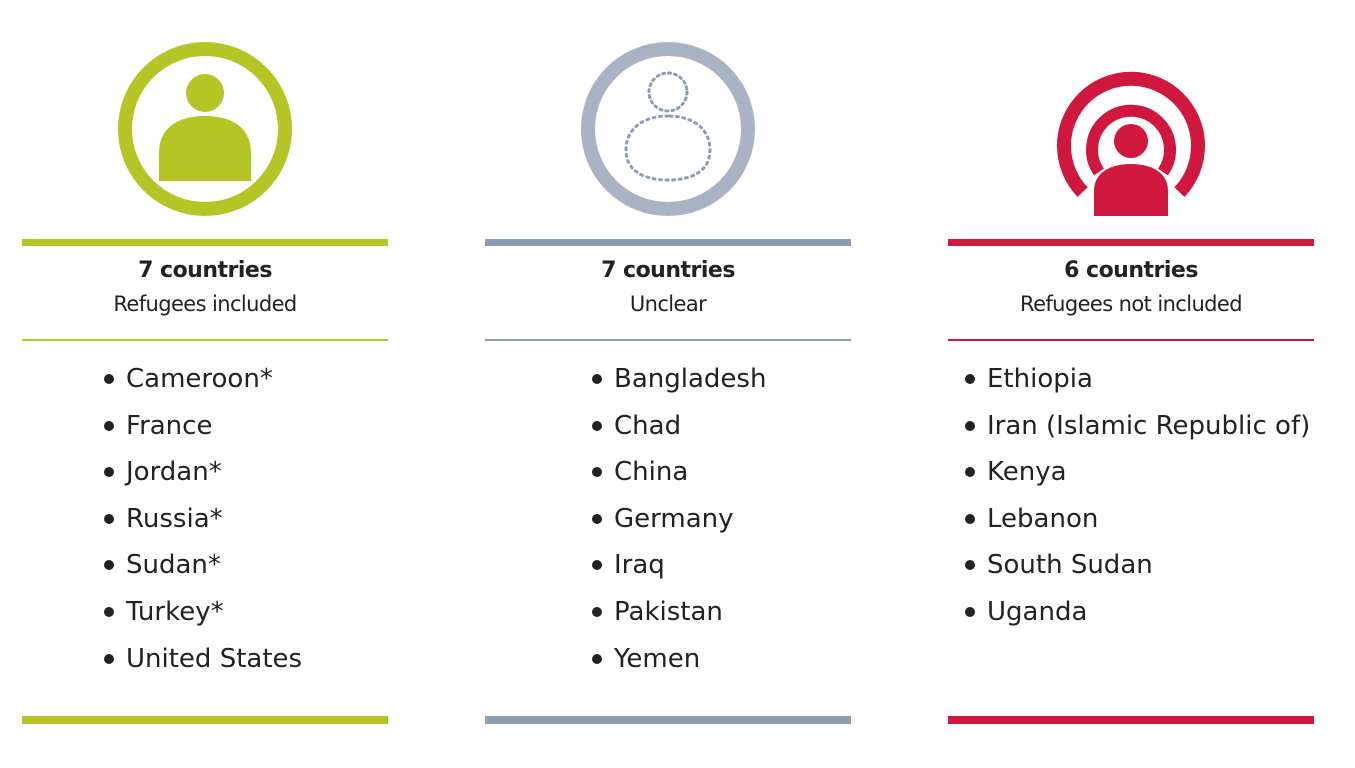  What do you see at coordinates (214, 658) in the screenshot?
I see `country-name: United States` at bounding box center [214, 658].